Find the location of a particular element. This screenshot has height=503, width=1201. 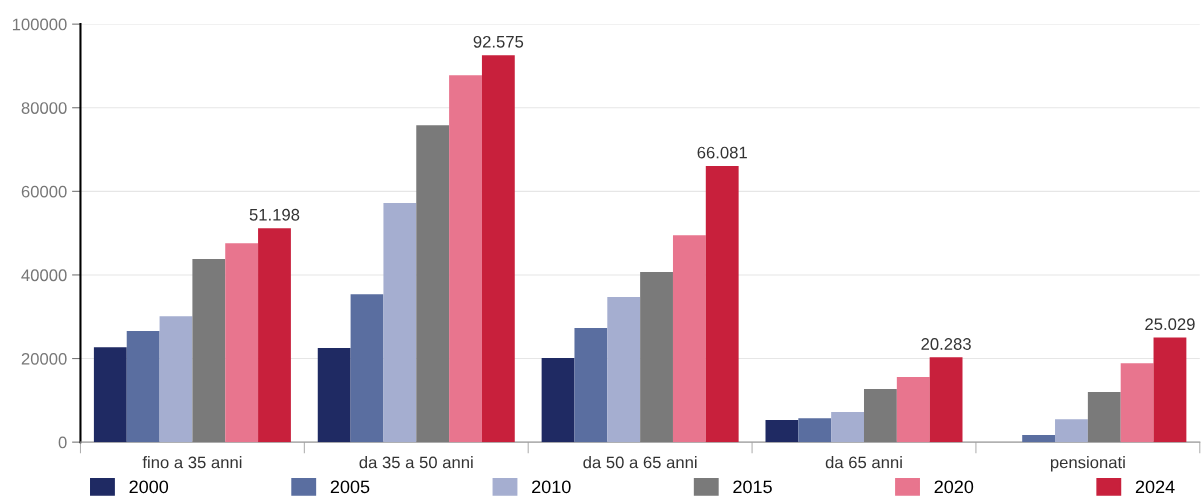

data-label: 51.198 is located at coordinates (274, 214).